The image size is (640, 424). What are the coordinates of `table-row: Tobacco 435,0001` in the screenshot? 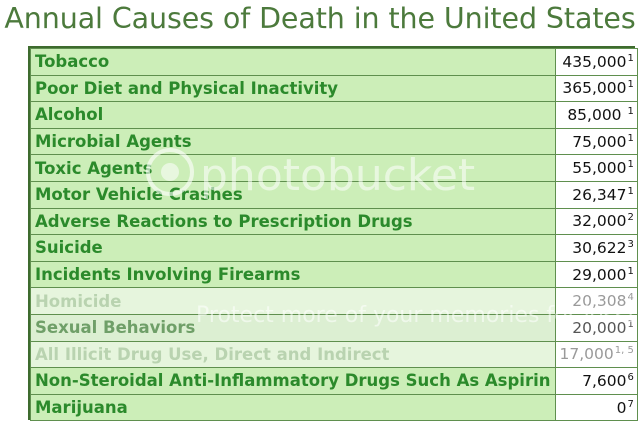 It's located at (334, 62).